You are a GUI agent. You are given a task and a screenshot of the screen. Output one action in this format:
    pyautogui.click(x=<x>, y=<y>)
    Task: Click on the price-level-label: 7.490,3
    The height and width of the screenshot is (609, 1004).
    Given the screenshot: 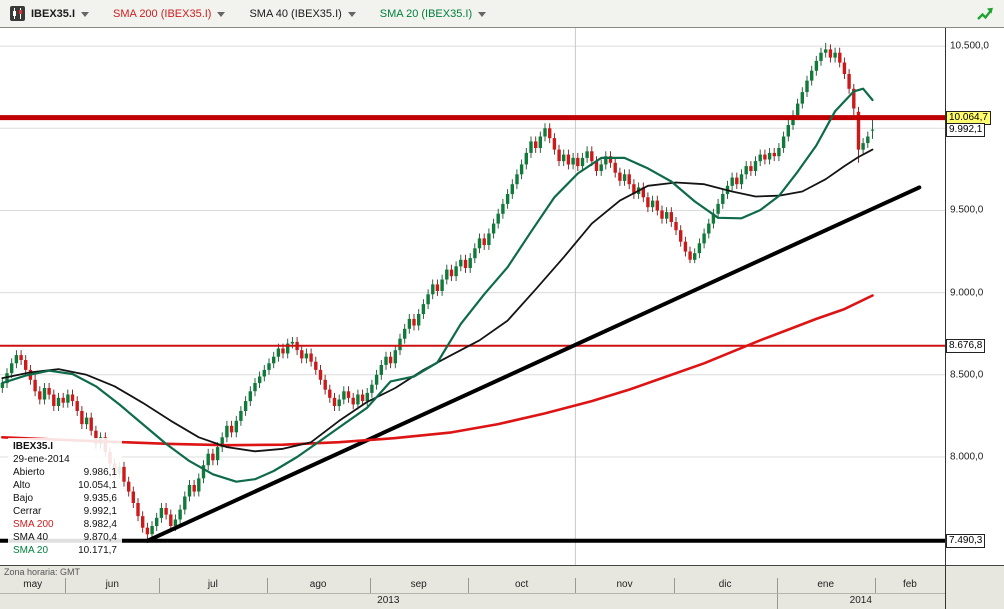 What is the action you would take?
    pyautogui.click(x=966, y=540)
    